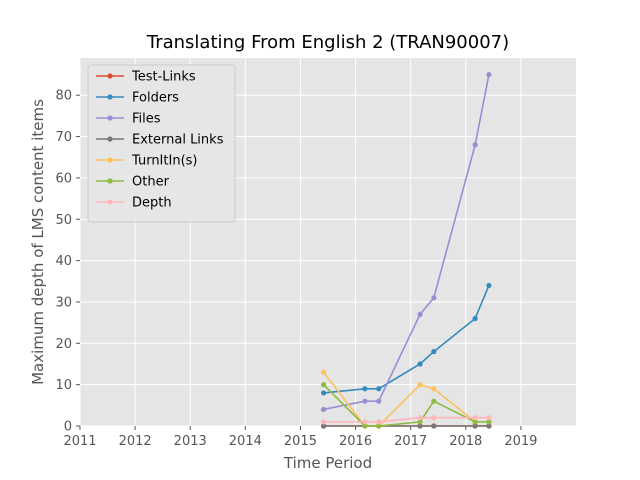  What do you see at coordinates (155, 98) in the screenshot?
I see `legend-label: Folders` at bounding box center [155, 98].